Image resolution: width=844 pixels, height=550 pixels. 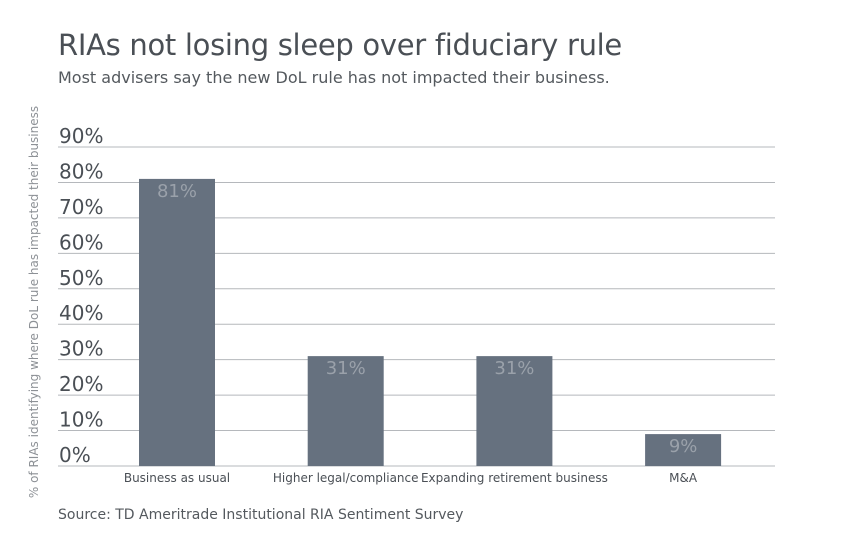 I want to click on y-tick-label: 80%, so click(x=81, y=171).